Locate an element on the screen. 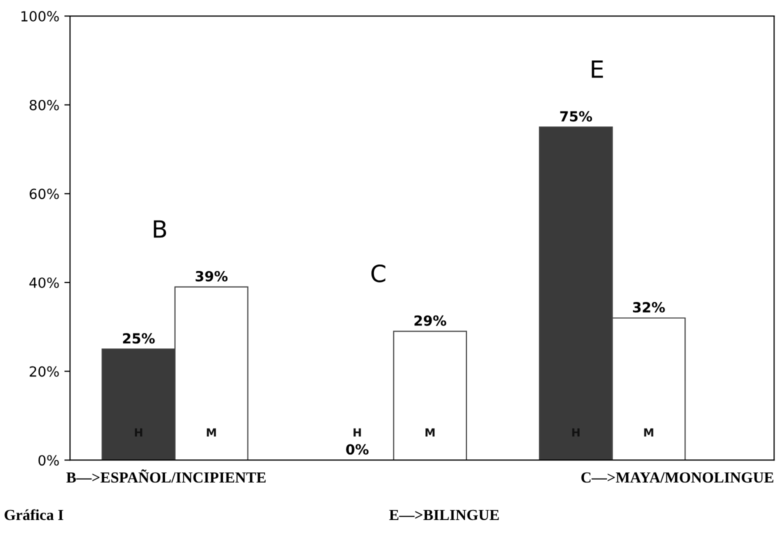  text: Gráfica I is located at coordinates (34, 514).